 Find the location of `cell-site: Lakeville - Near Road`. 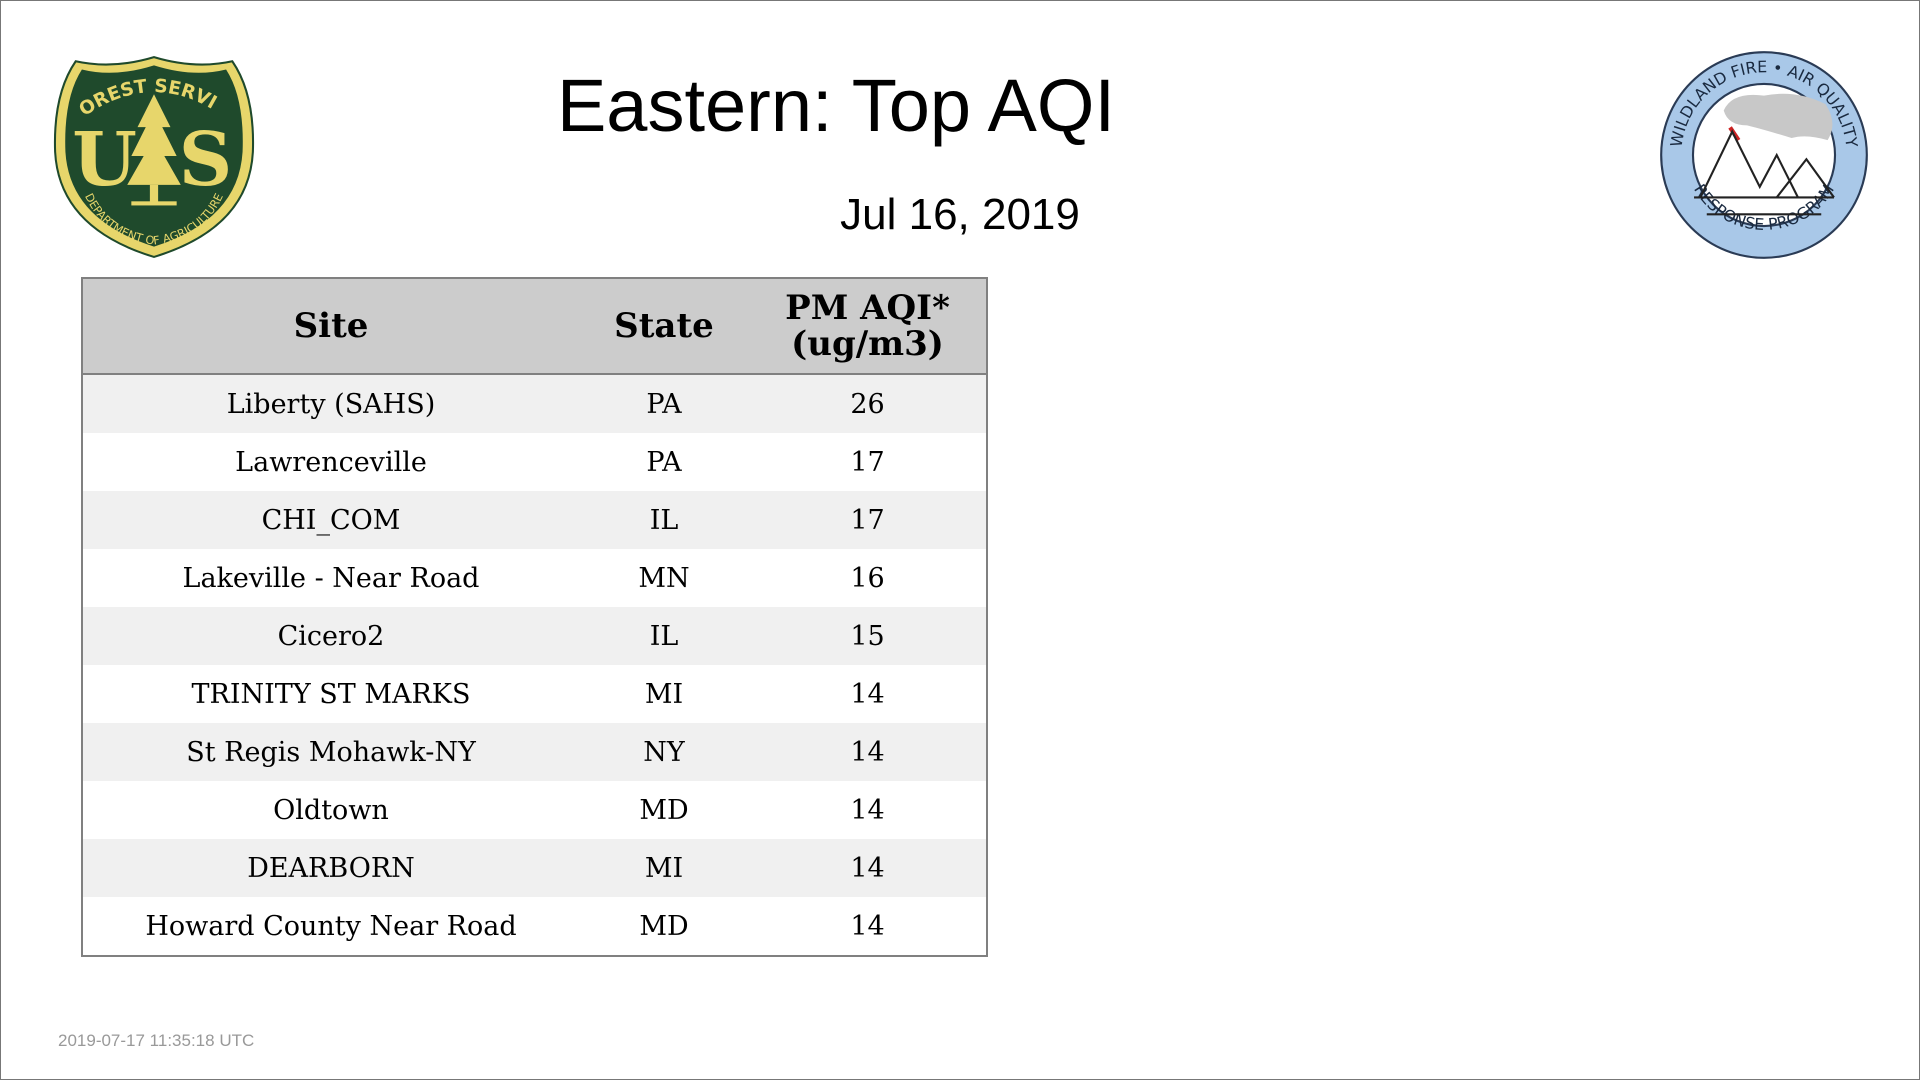

cell-site: Lakeville - Near Road is located at coordinates (331, 578).